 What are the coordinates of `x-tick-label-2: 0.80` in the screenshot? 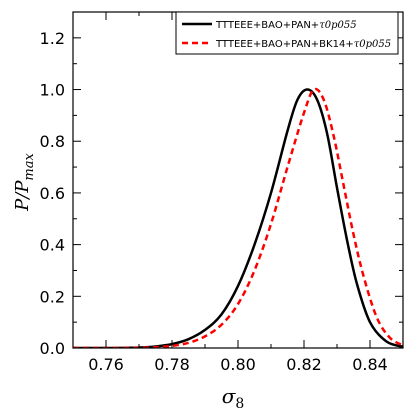 It's located at (238, 364).